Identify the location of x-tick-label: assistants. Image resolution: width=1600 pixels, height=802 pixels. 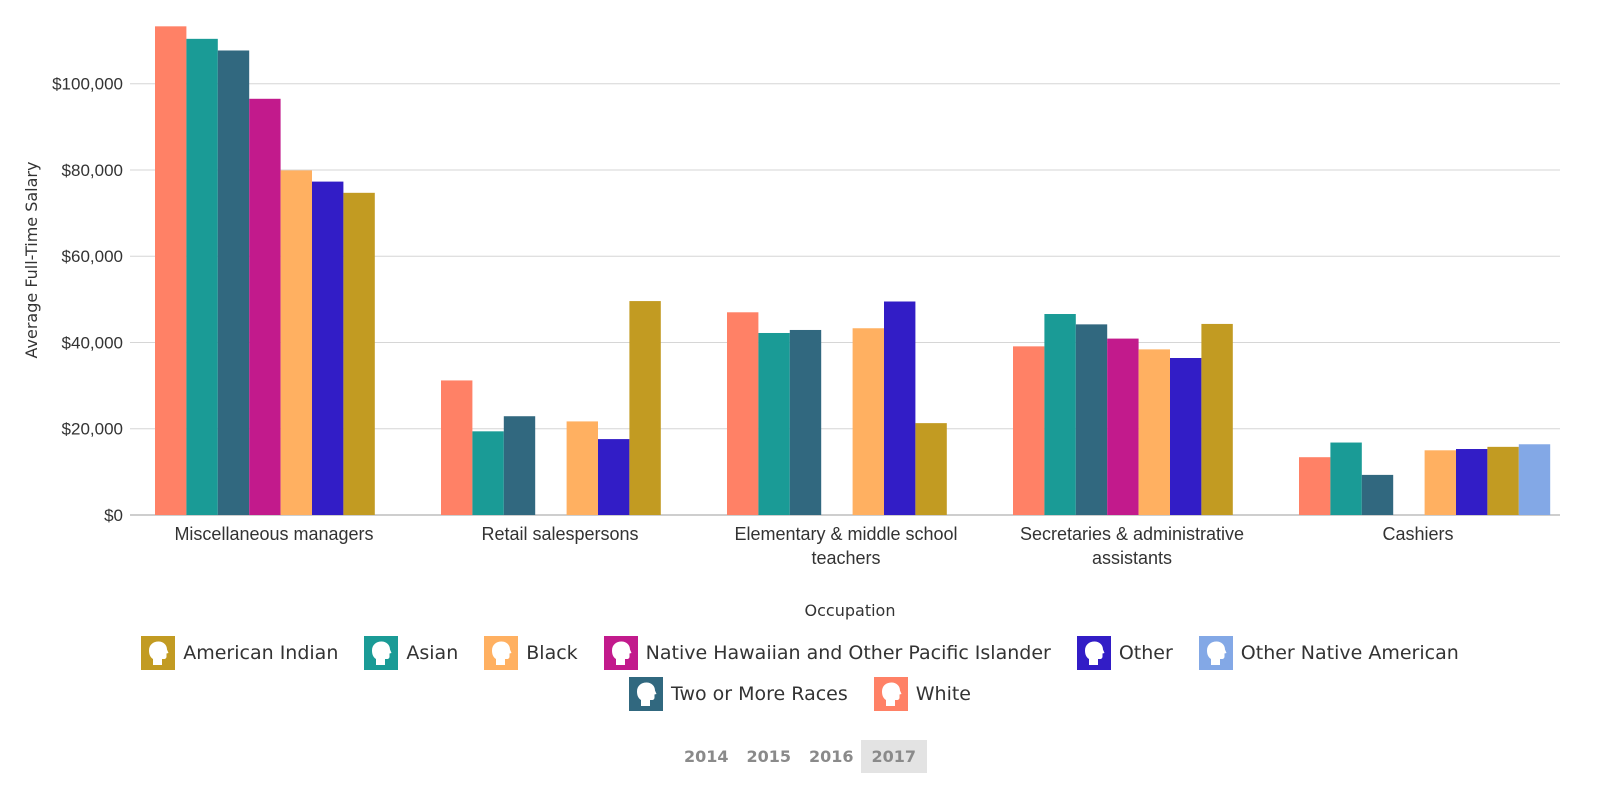
(1132, 558).